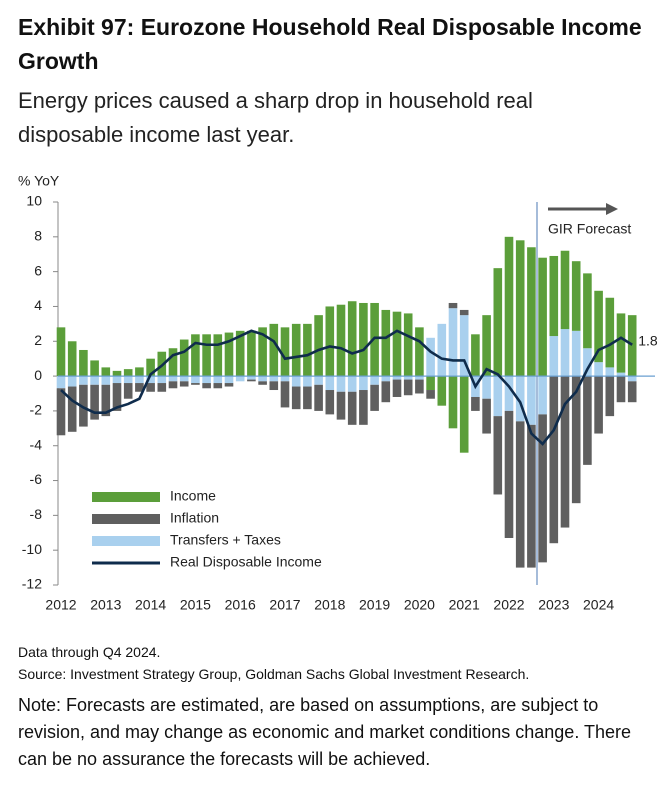  Describe the element at coordinates (34, 201) in the screenshot. I see `y-tick-label: 10` at that location.